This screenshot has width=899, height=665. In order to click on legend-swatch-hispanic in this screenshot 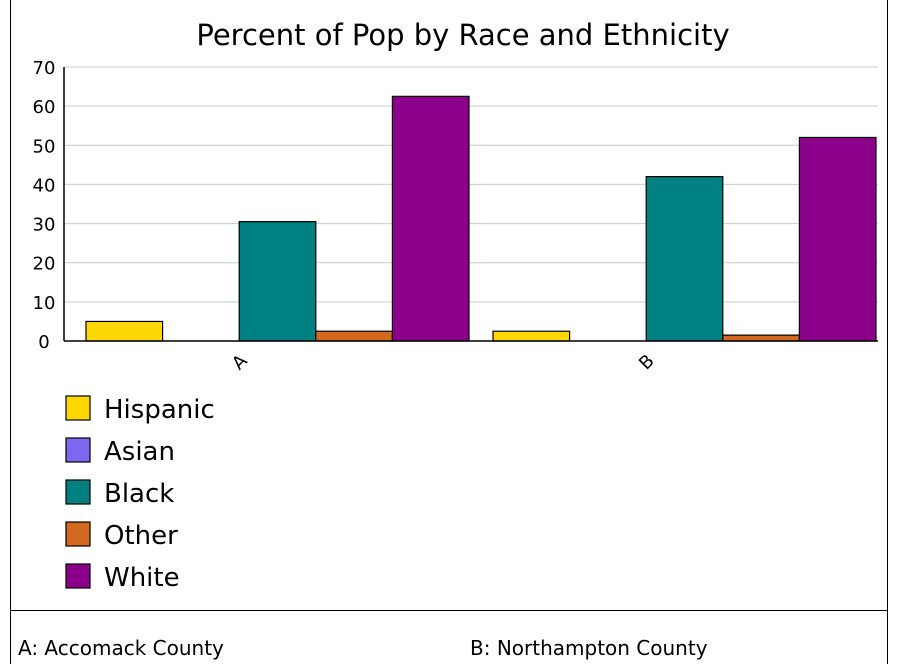, I will do `click(78, 408)`.